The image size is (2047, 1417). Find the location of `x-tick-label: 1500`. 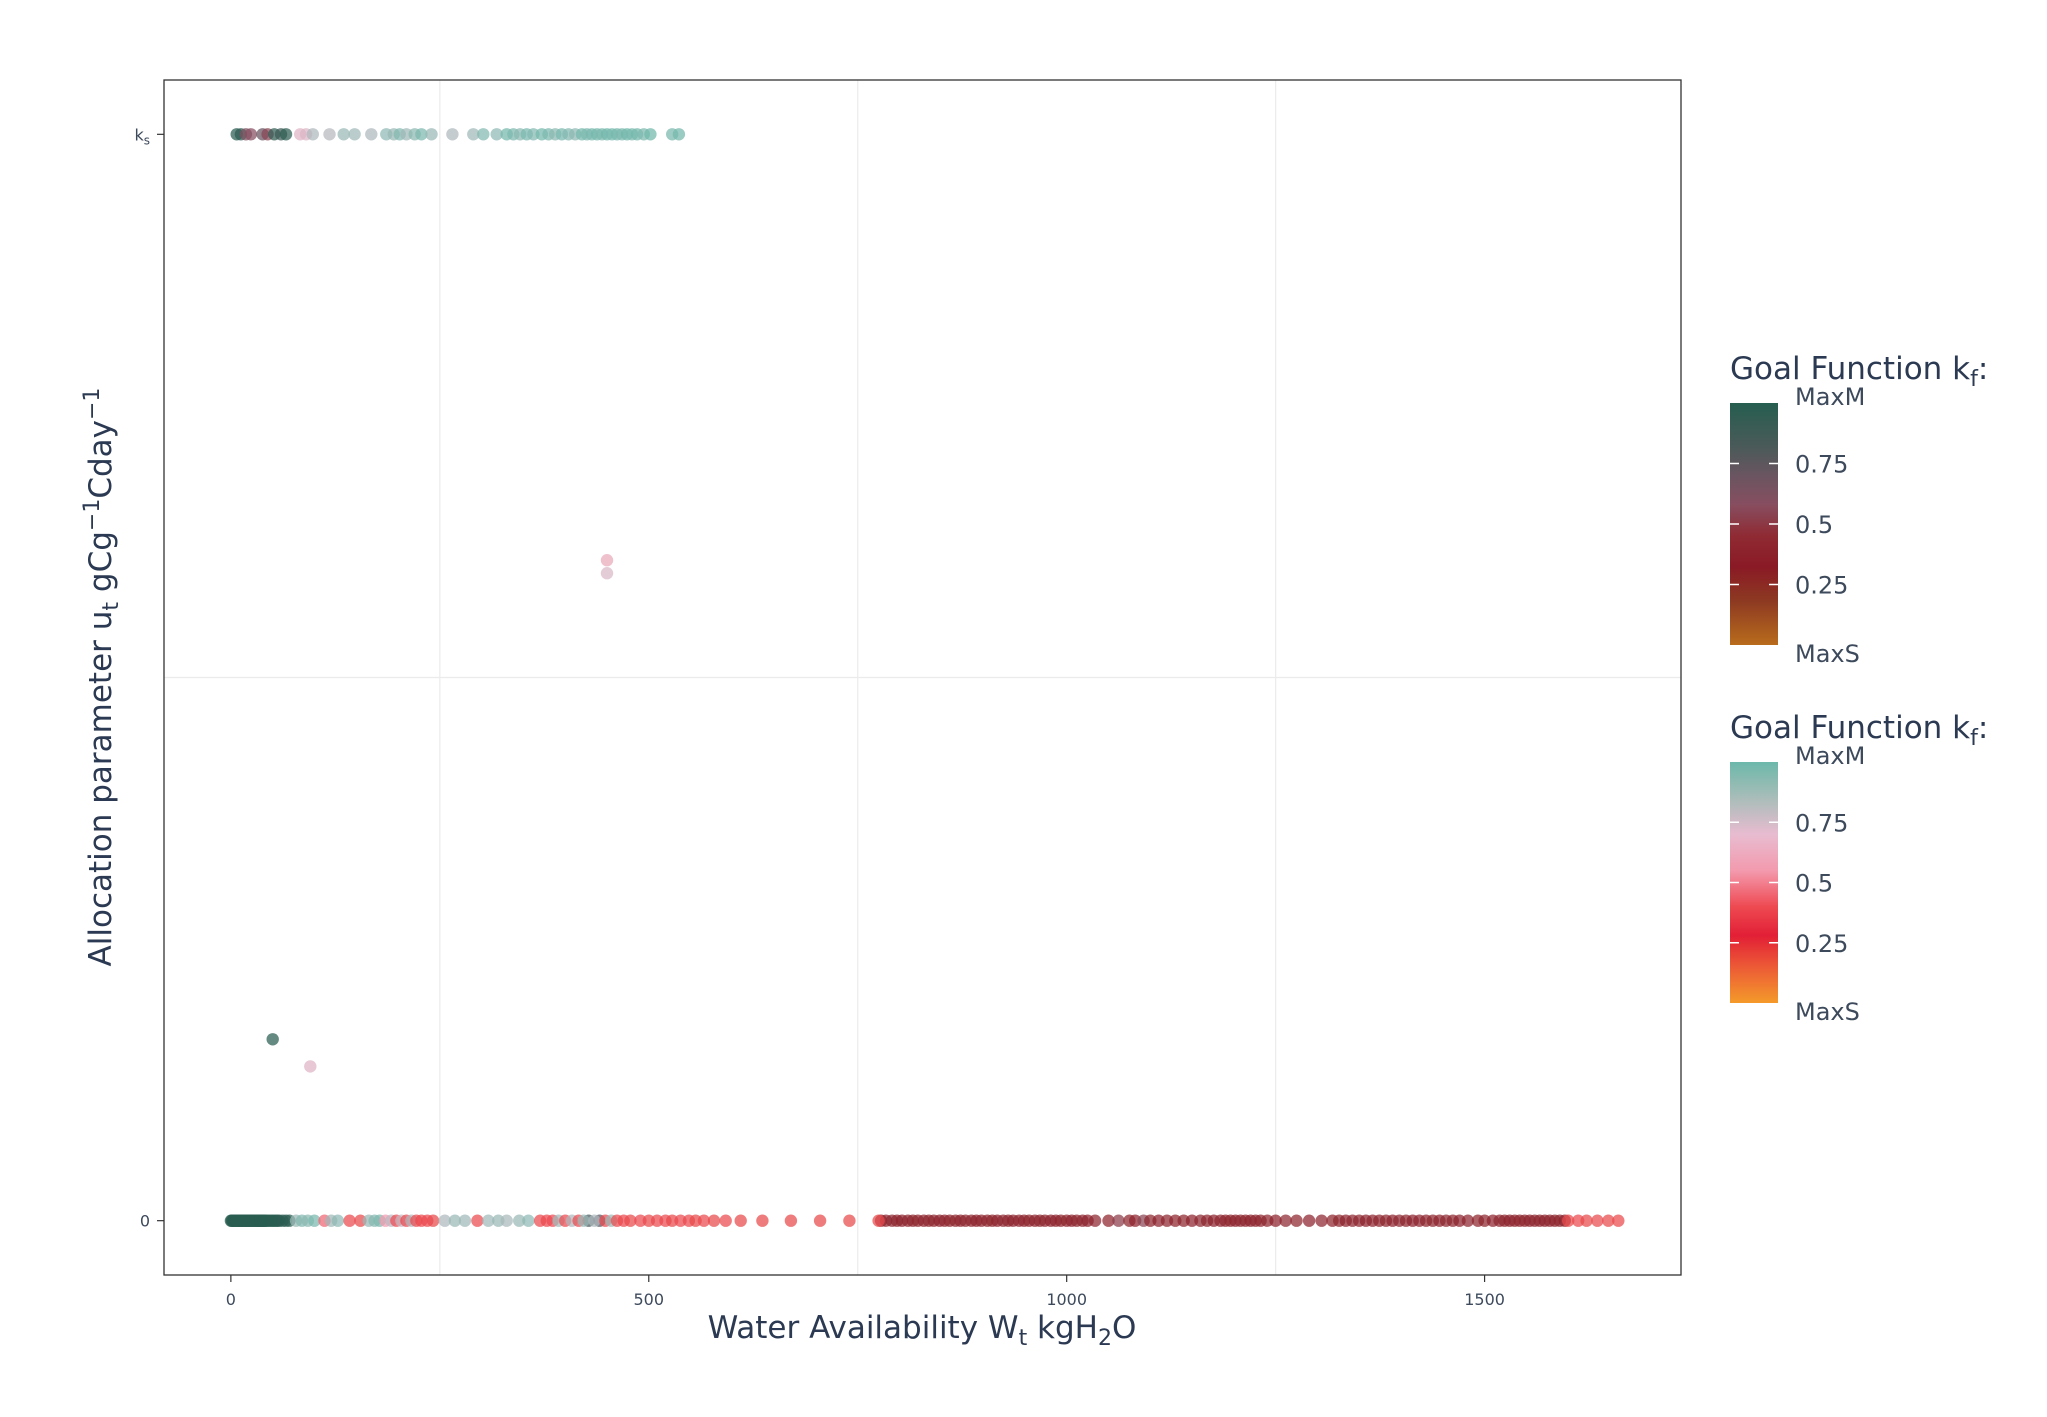

x-tick-label: 1500 is located at coordinates (1484, 1299).